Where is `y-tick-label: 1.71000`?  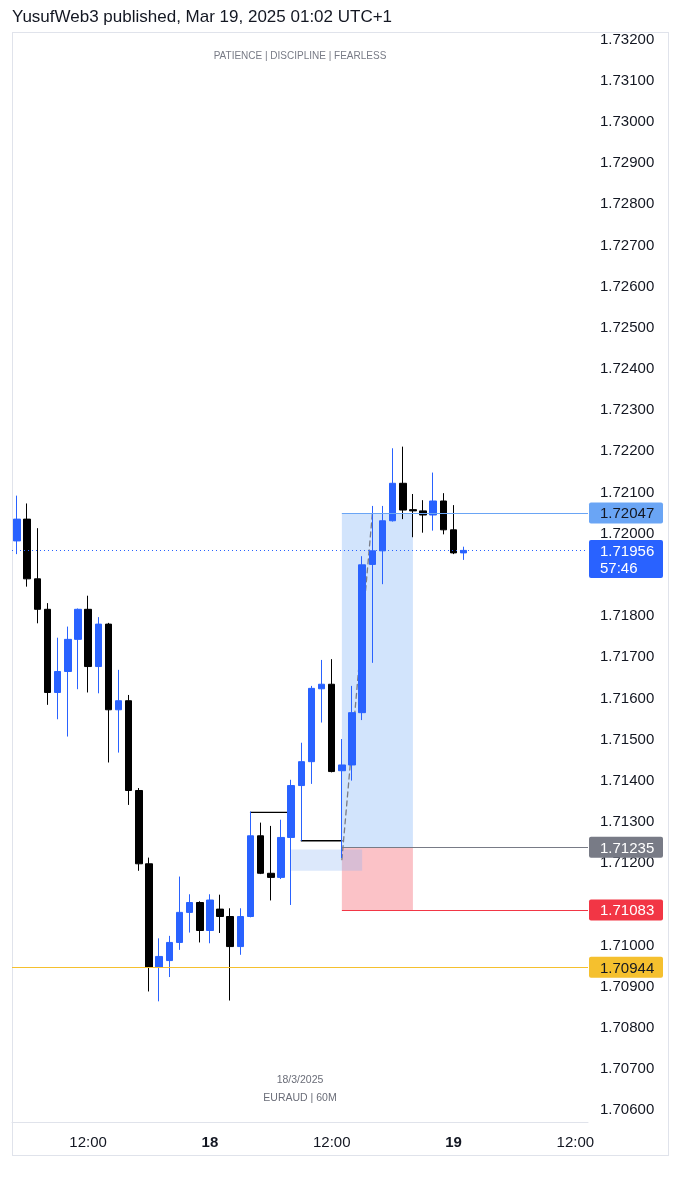
y-tick-label: 1.71000 is located at coordinates (627, 944).